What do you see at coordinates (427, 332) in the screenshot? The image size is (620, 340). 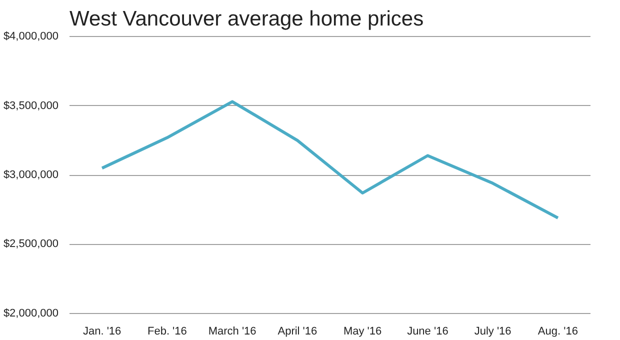 I see `x-tick-label: June '16` at bounding box center [427, 332].